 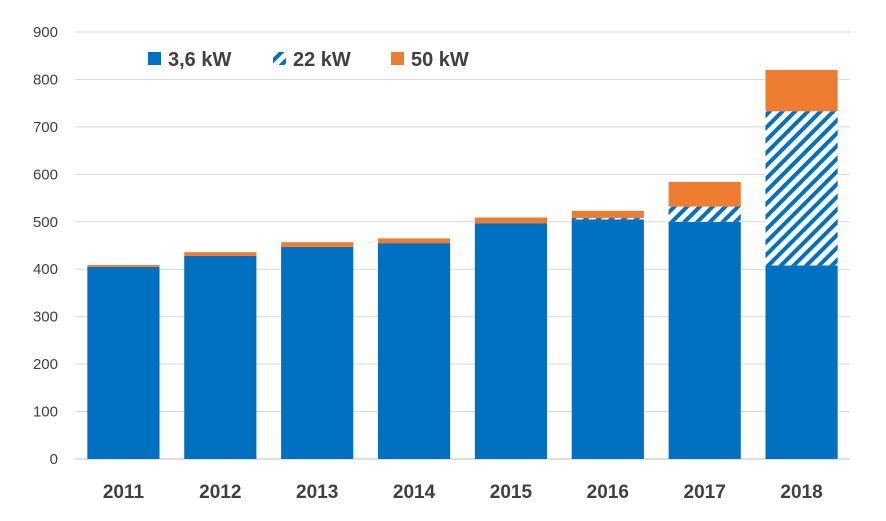 What do you see at coordinates (45, 127) in the screenshot?
I see `y-tick-label: 700` at bounding box center [45, 127].